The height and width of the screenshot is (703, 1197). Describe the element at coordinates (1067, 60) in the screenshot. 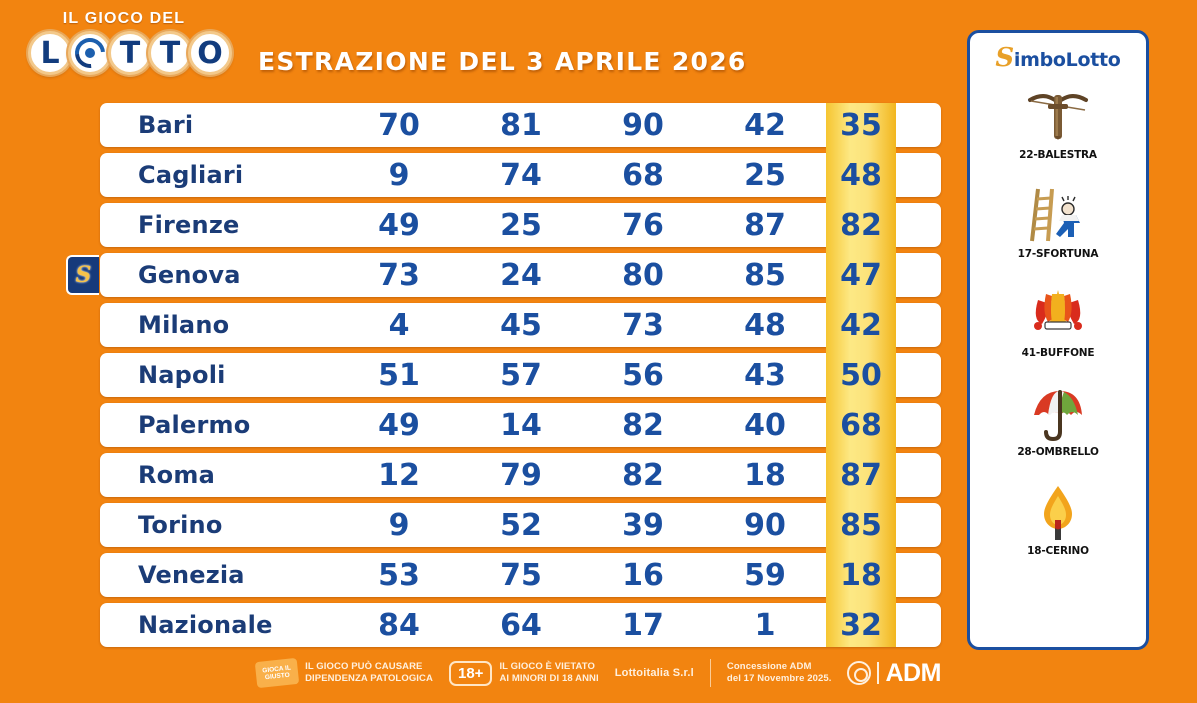

I see `simbolotto-title-rest: imboLotto` at that location.